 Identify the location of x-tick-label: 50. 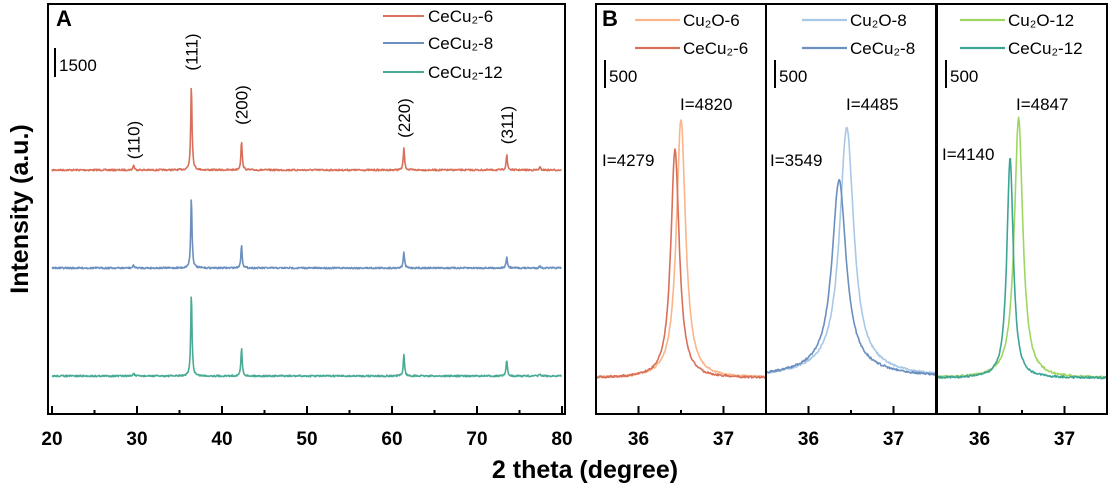
(306, 439).